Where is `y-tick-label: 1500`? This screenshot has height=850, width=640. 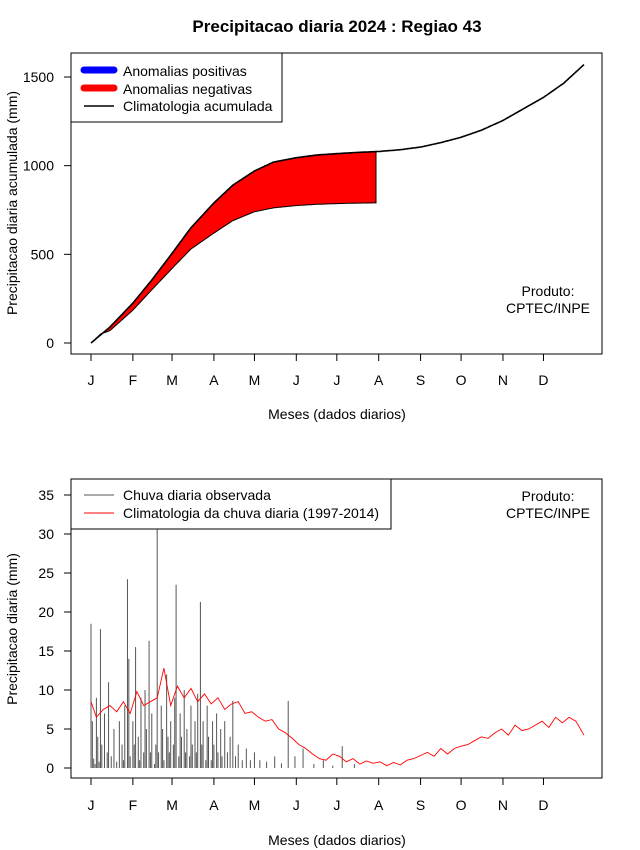 y-tick-label: 1500 is located at coordinates (38, 77).